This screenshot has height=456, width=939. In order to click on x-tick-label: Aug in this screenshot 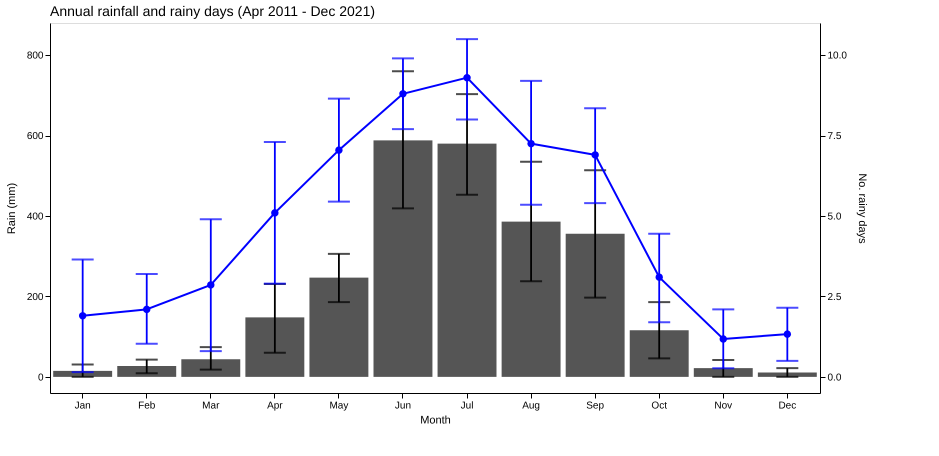, I will do `click(531, 406)`.